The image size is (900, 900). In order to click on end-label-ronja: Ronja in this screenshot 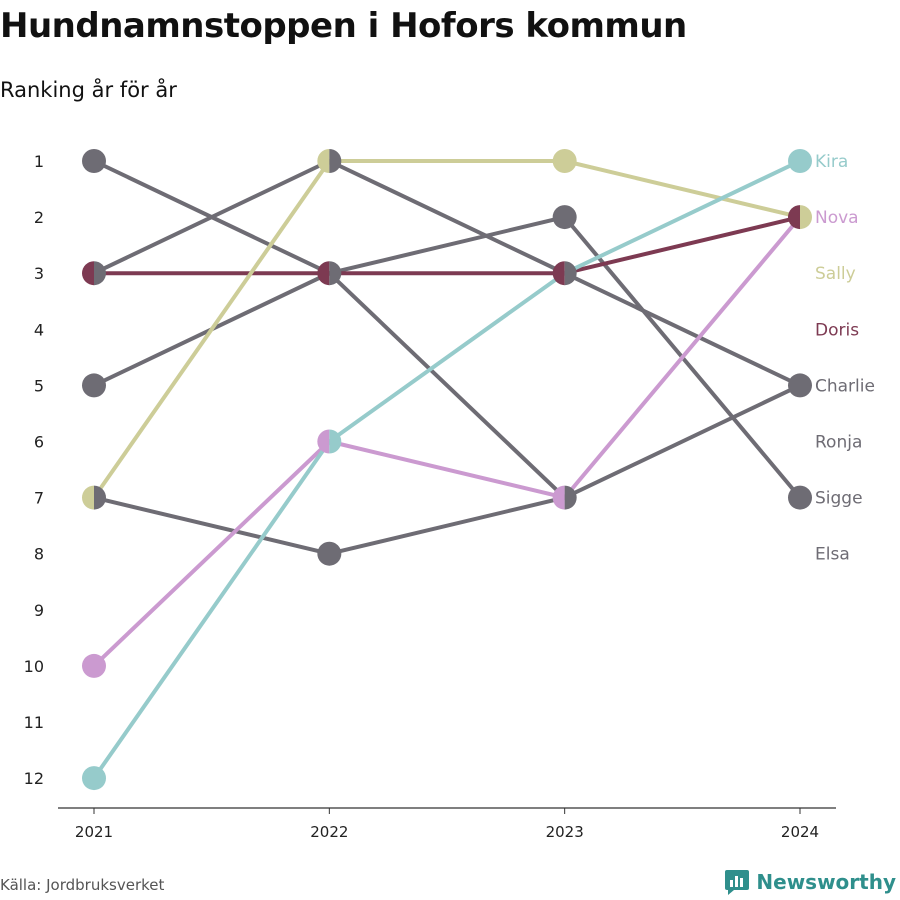, I will do `click(838, 443)`.